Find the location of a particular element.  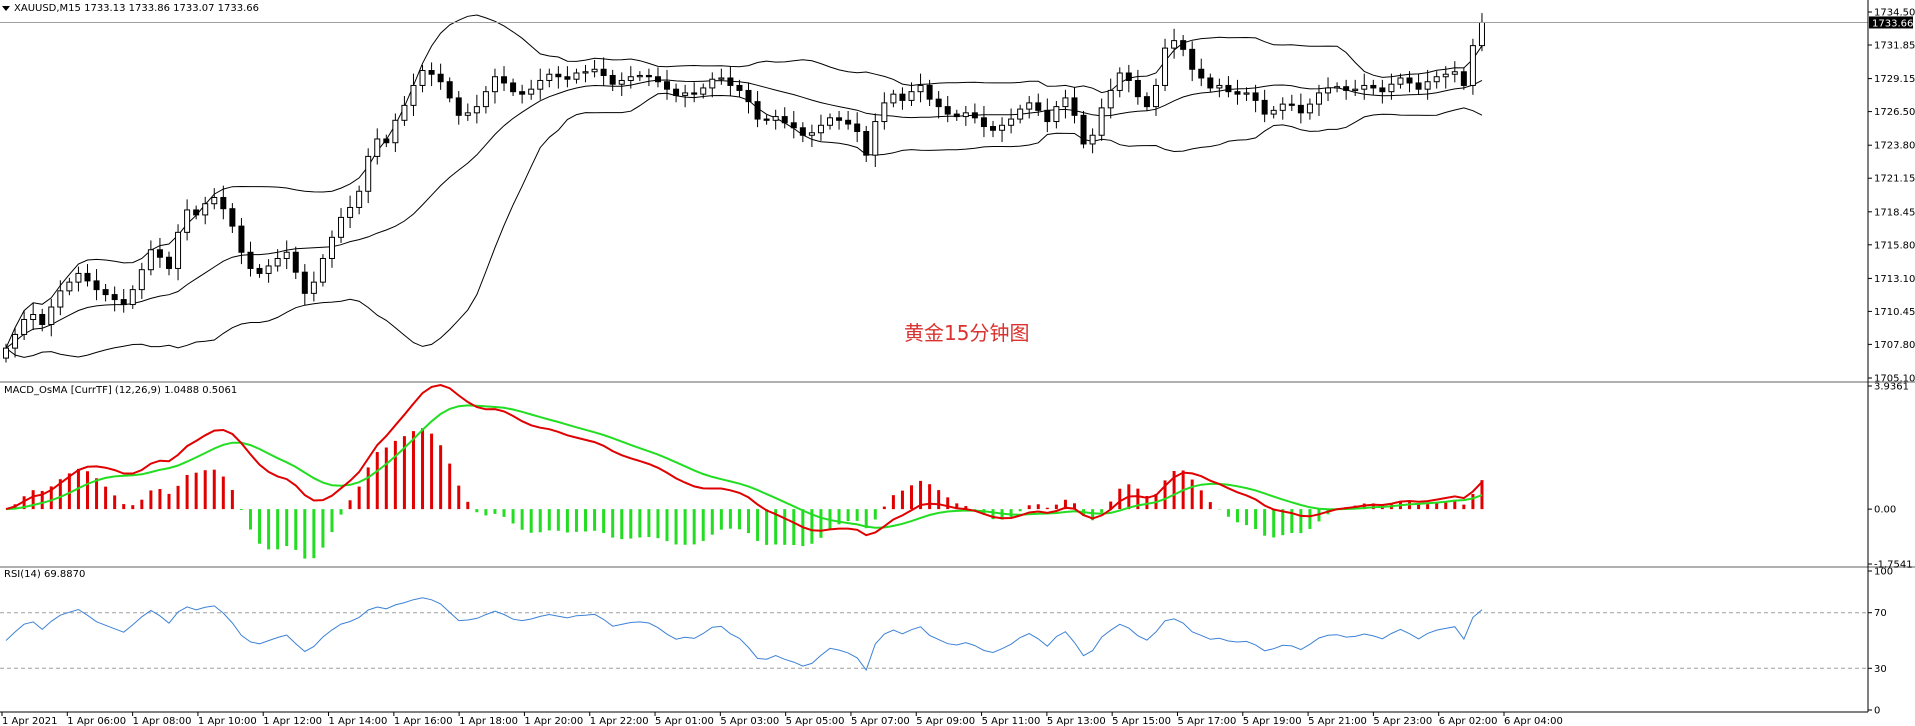

y-tick-label: 0.00 is located at coordinates (1885, 510).